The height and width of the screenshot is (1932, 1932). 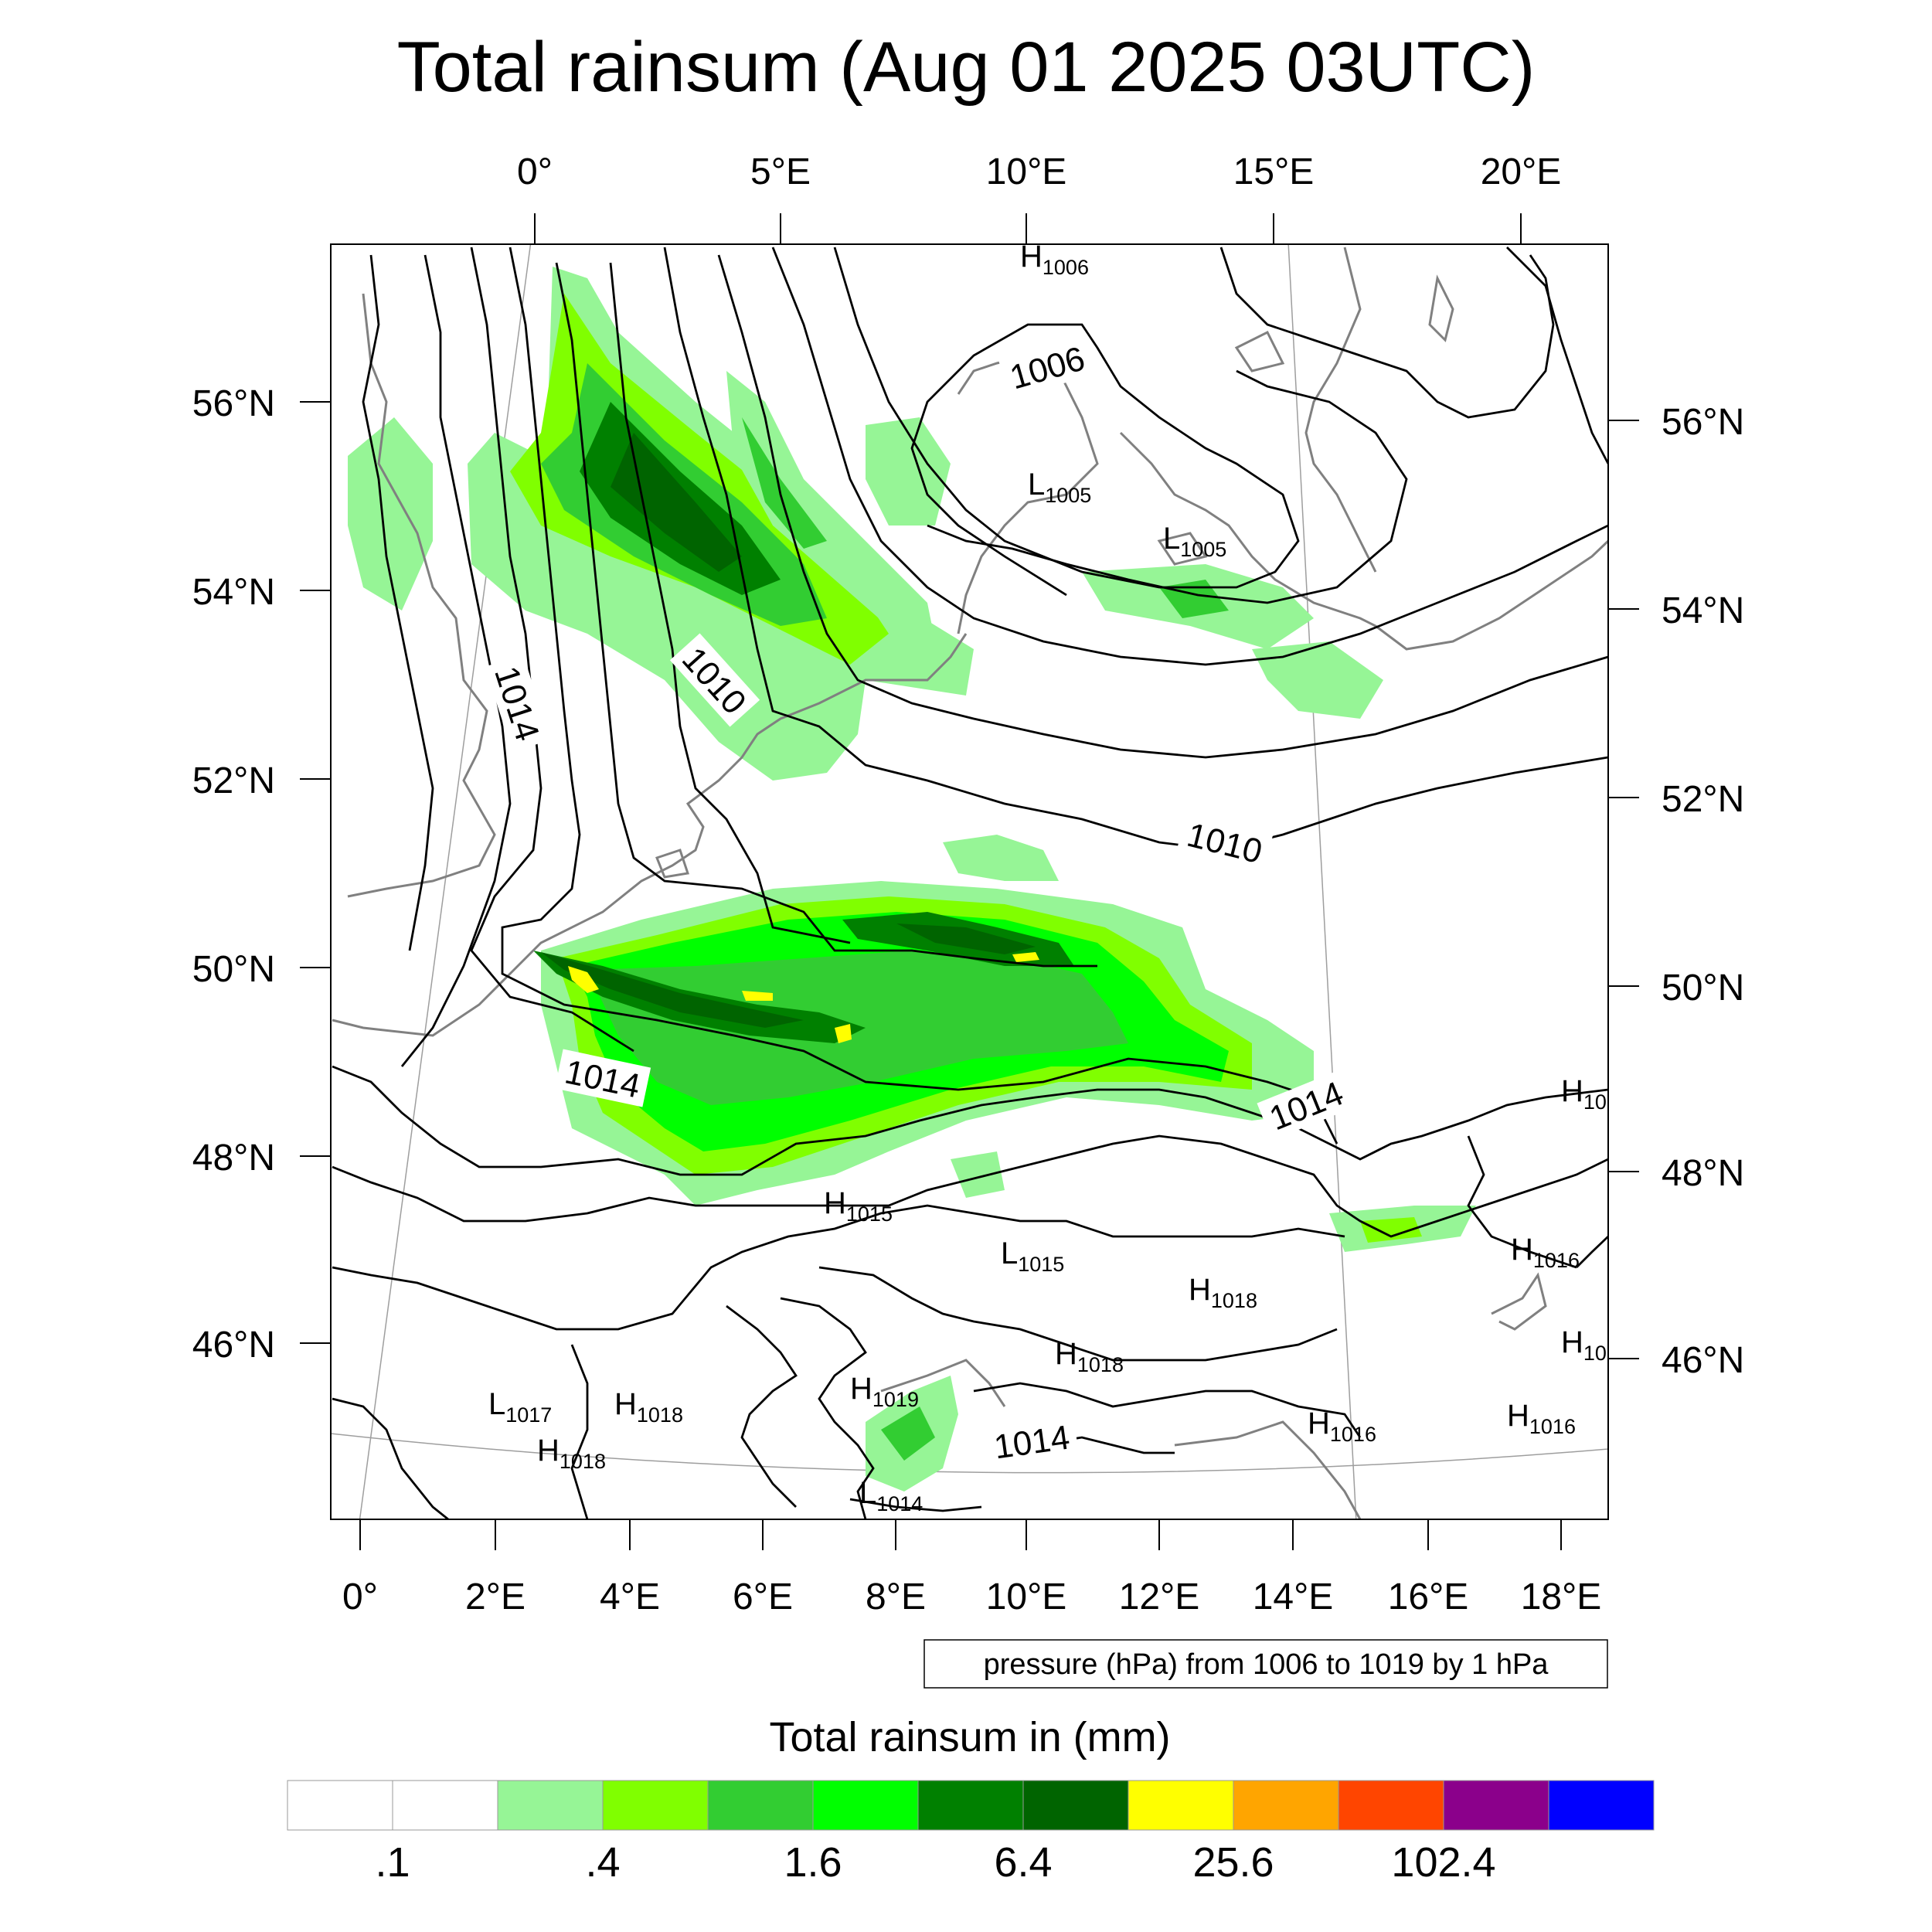 I want to click on bottom-lon-label: 4°E, so click(x=630, y=1597).